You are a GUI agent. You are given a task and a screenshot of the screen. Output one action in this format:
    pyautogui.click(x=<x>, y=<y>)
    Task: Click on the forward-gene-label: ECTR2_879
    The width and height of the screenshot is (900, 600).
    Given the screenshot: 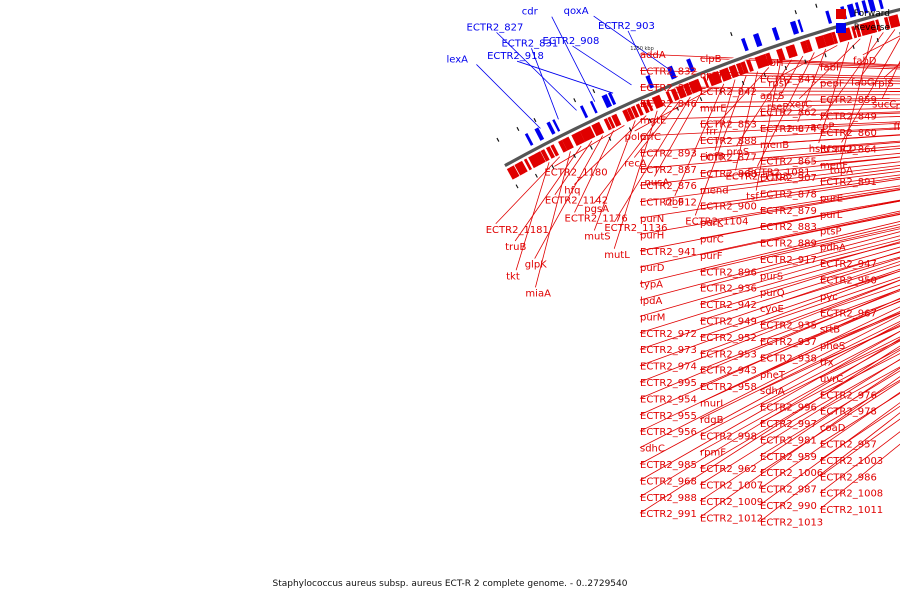 What is the action you would take?
    pyautogui.click(x=788, y=211)
    